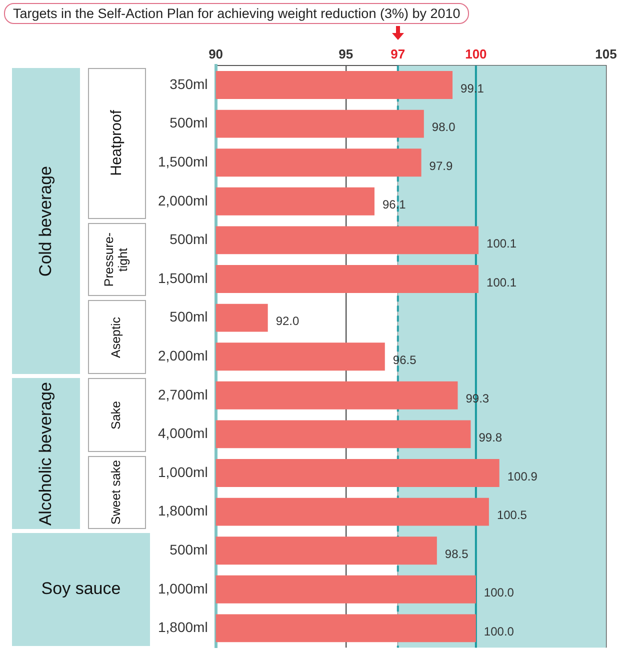  What do you see at coordinates (189, 84) in the screenshot?
I see `y-tick-label: 350ml` at bounding box center [189, 84].